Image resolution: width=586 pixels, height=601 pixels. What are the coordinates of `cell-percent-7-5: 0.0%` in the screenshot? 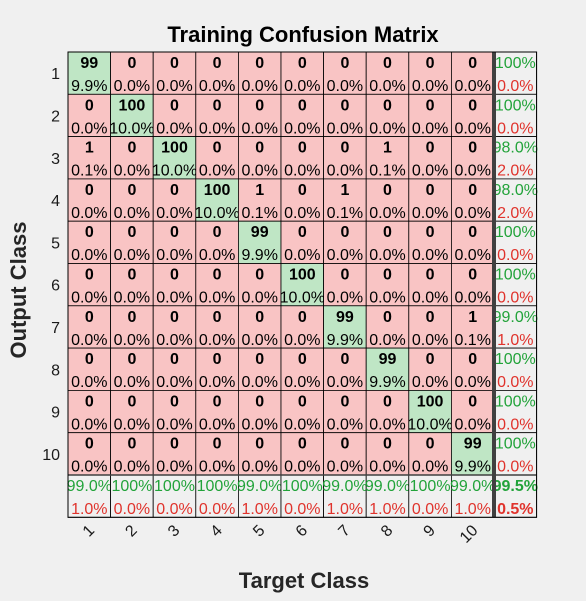 It's located at (259, 340).